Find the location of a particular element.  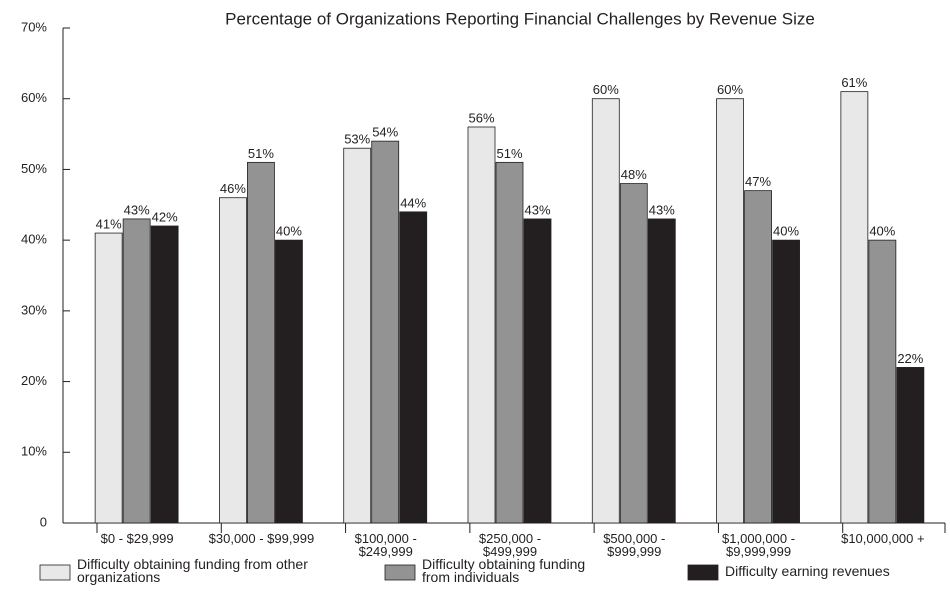

value-label: 54% is located at coordinates (385, 132).